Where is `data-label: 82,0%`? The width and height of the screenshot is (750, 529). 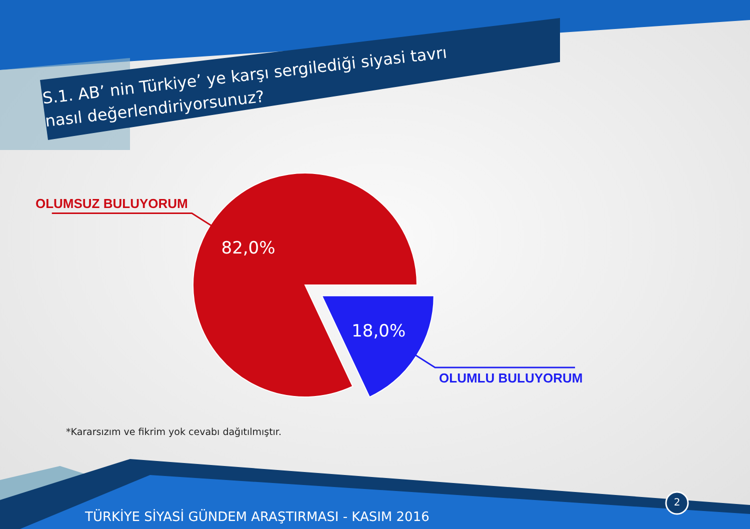
data-label: 82,0% is located at coordinates (248, 248).